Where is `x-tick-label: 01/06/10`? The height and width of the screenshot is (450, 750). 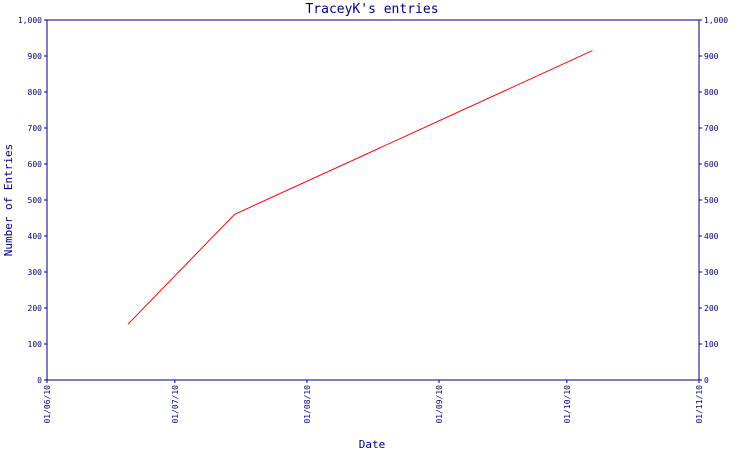 x-tick-label: 01/06/10 is located at coordinates (47, 404).